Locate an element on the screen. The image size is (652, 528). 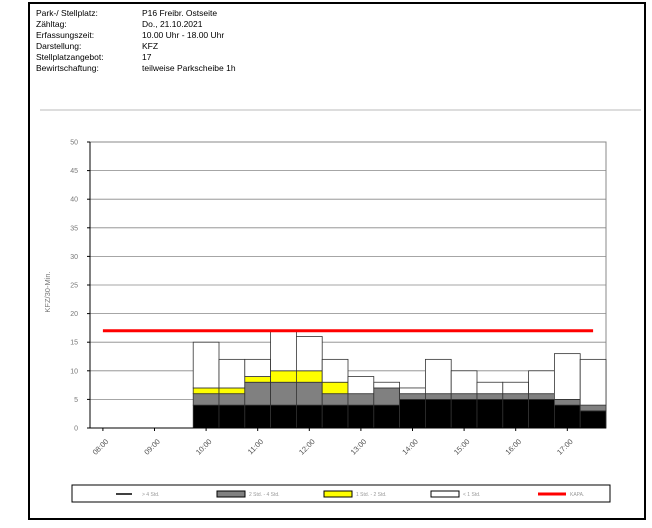
x-tick-label: 17:00 is located at coordinates (565, 447).